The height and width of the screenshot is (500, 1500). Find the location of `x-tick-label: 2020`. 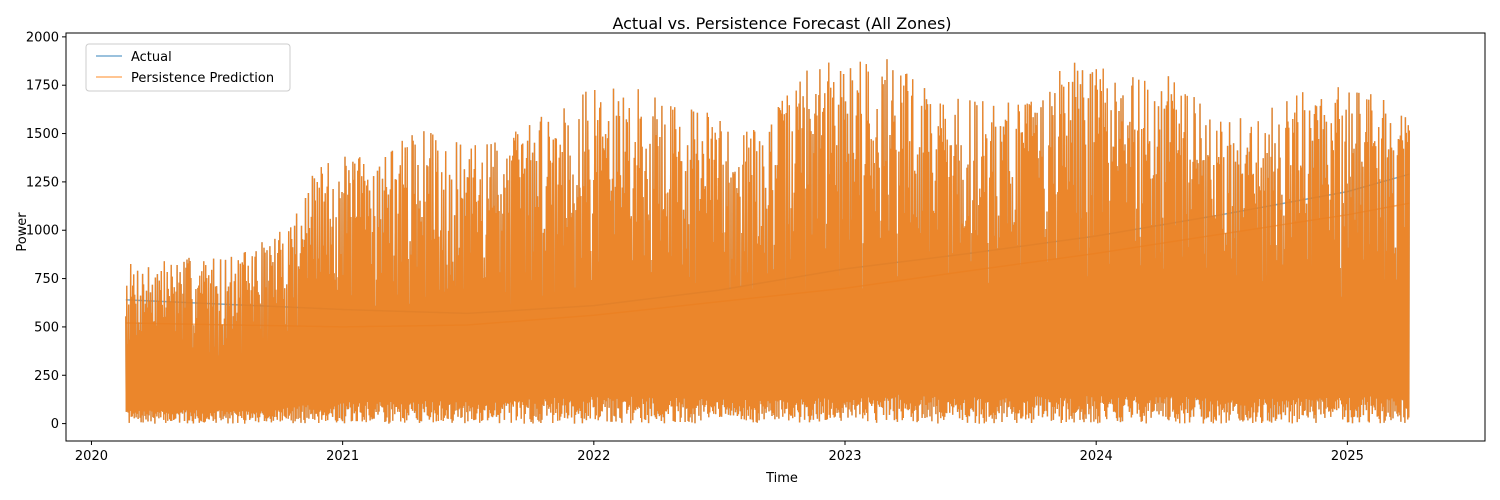

x-tick-label: 2020 is located at coordinates (91, 456).